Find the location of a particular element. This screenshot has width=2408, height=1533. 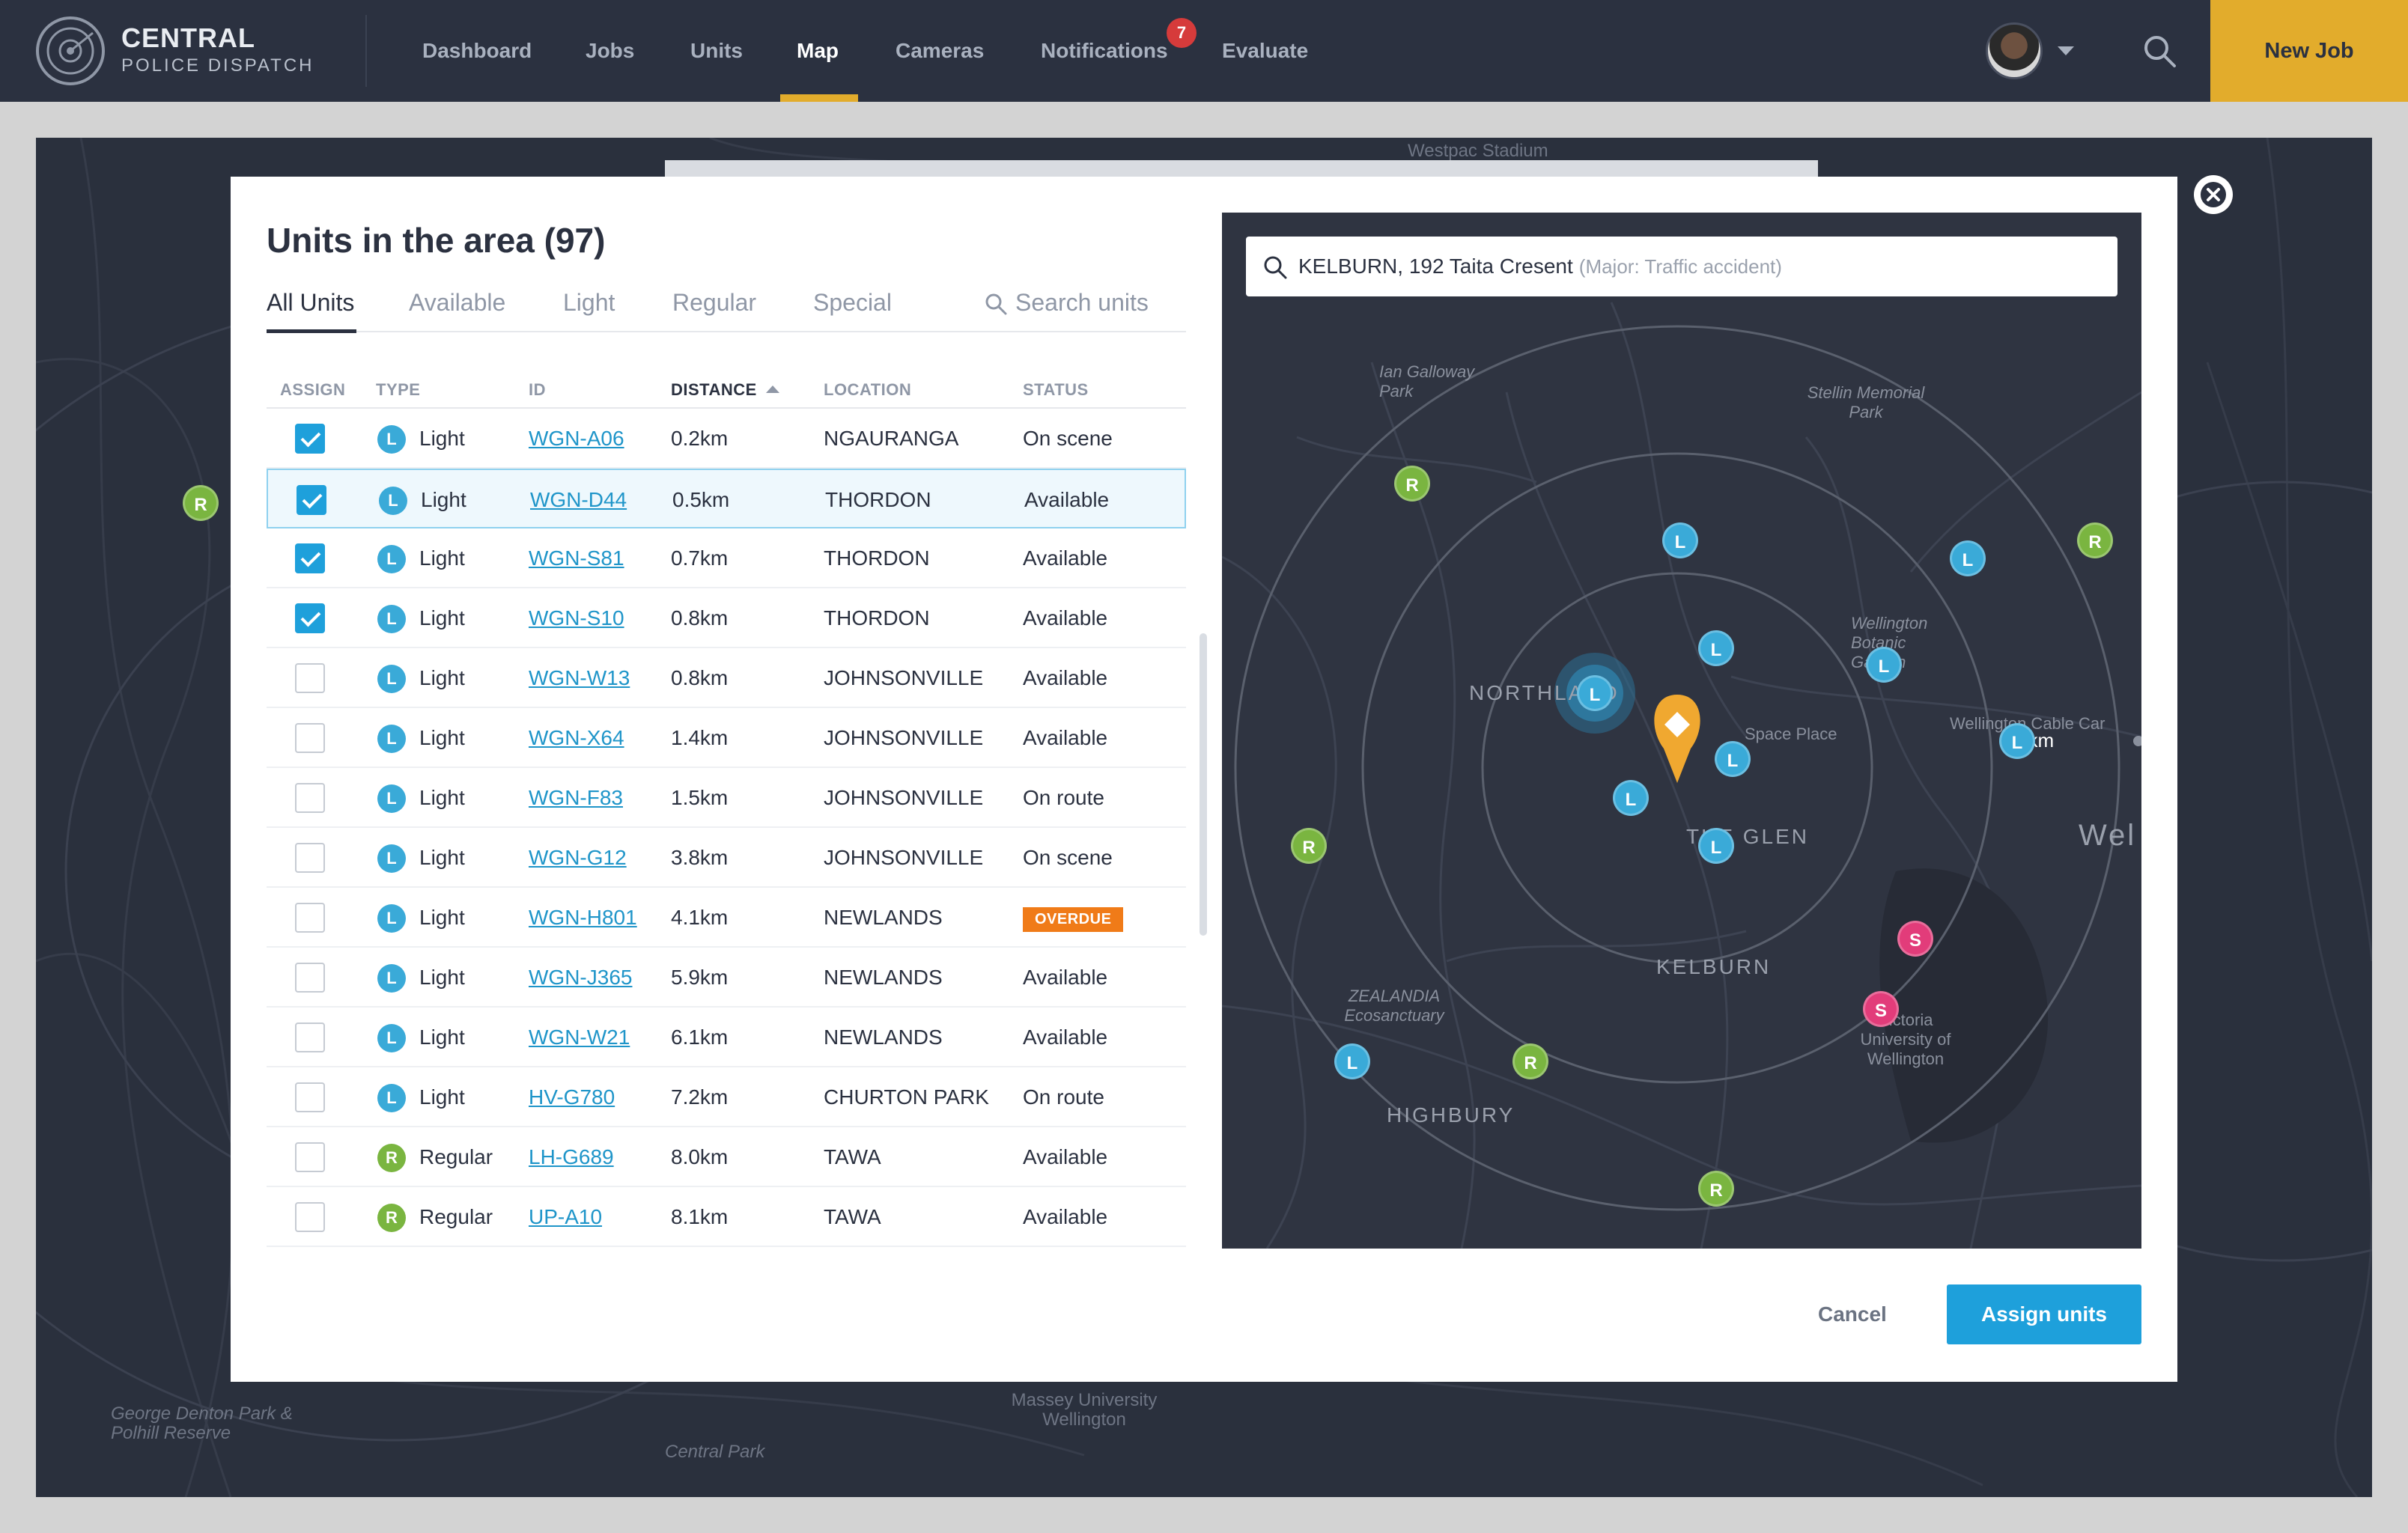

unit-id-link: WGN-X64 is located at coordinates (576, 737).